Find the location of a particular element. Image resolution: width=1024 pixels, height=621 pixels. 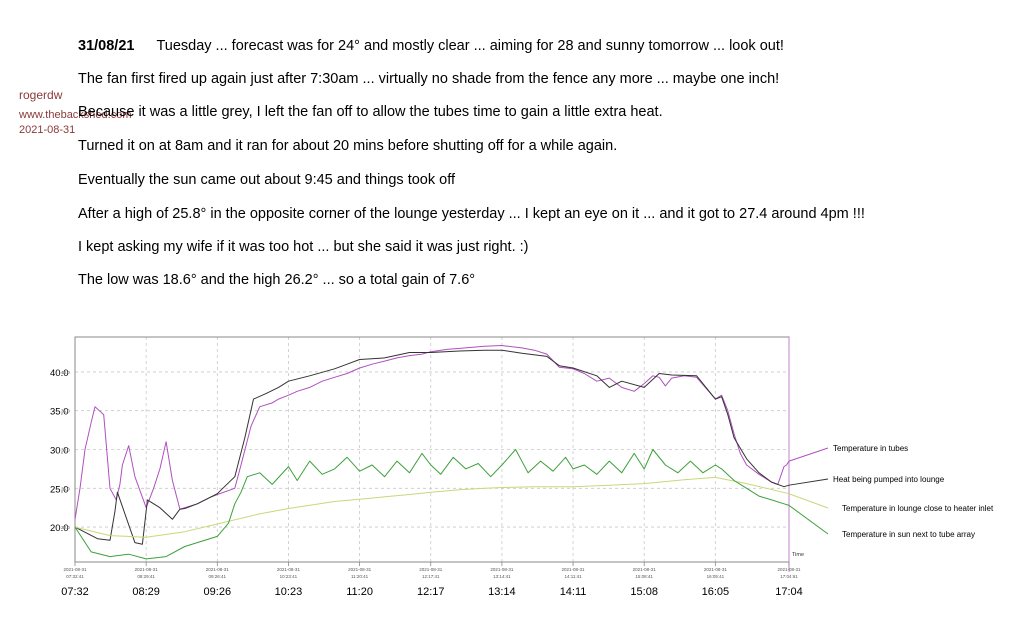

x-tick-time: 14:11:41 is located at coordinates (573, 576).